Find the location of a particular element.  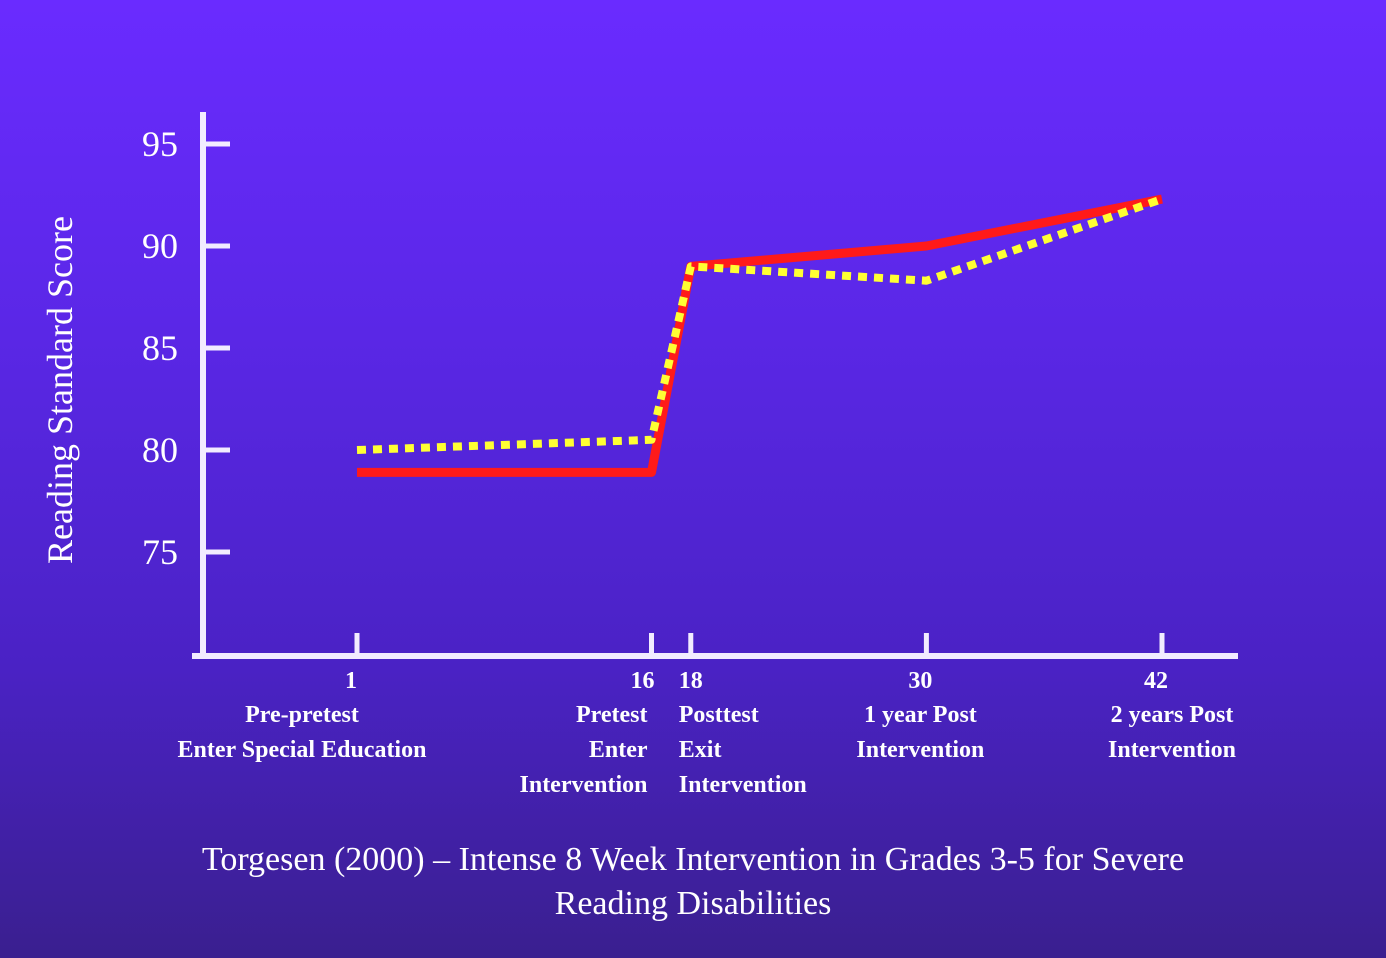

x-tick-label-line: Exit is located at coordinates (700, 750).